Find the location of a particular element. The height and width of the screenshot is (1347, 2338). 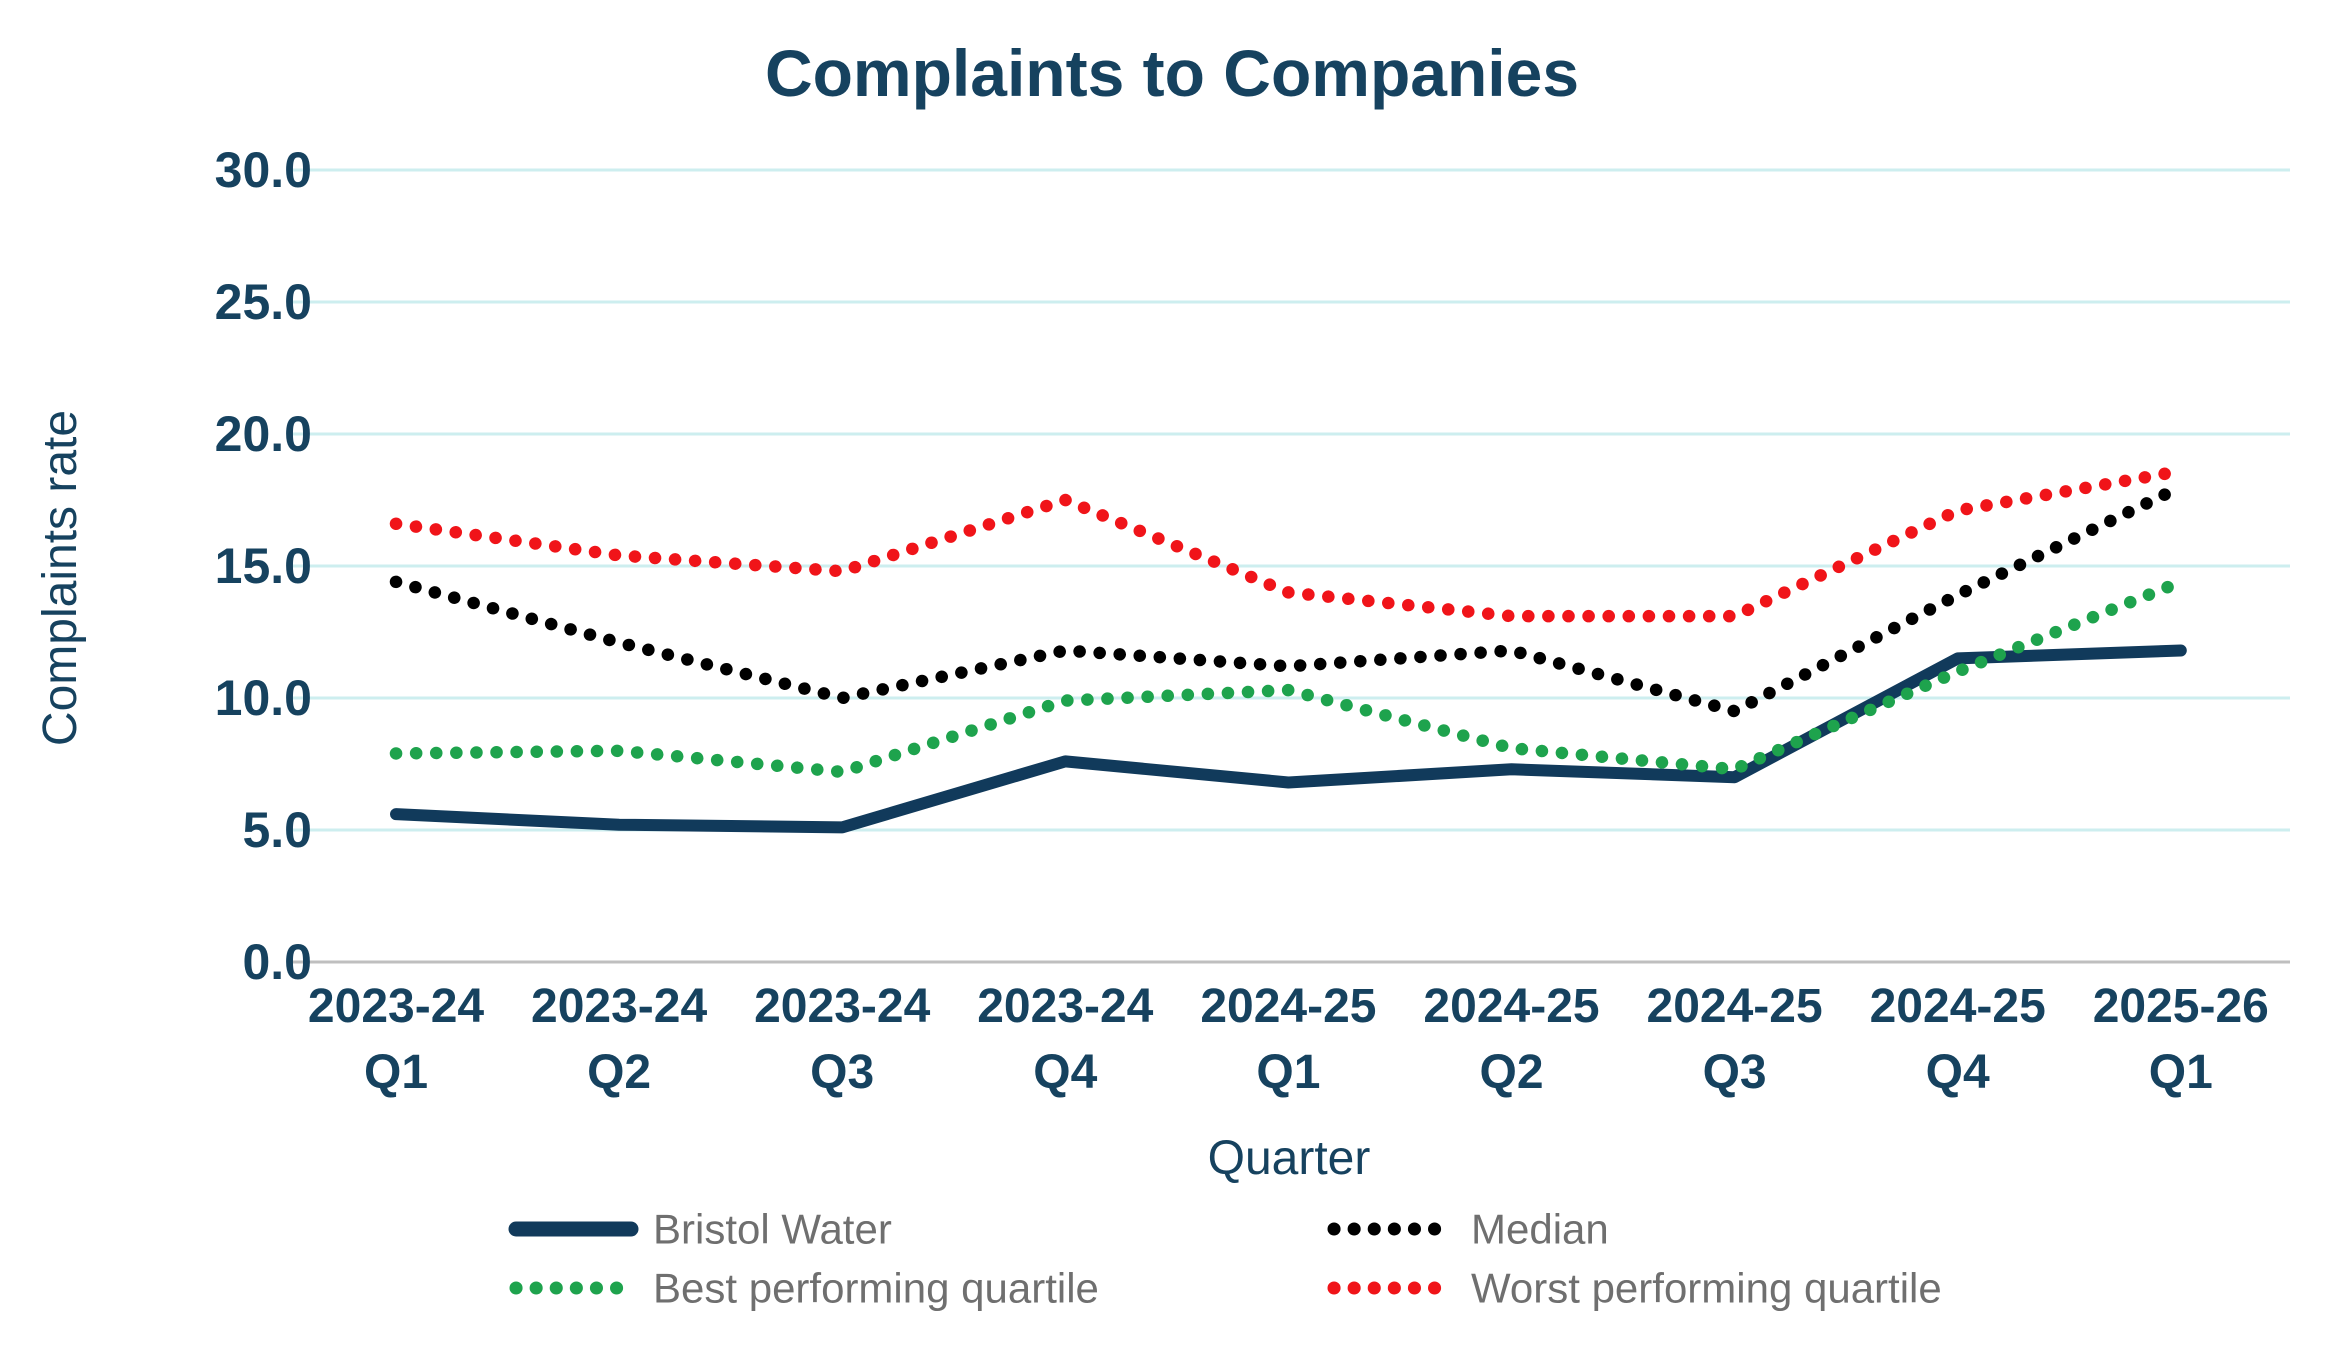

legend-label: Bristol Water is located at coordinates (772, 1229).